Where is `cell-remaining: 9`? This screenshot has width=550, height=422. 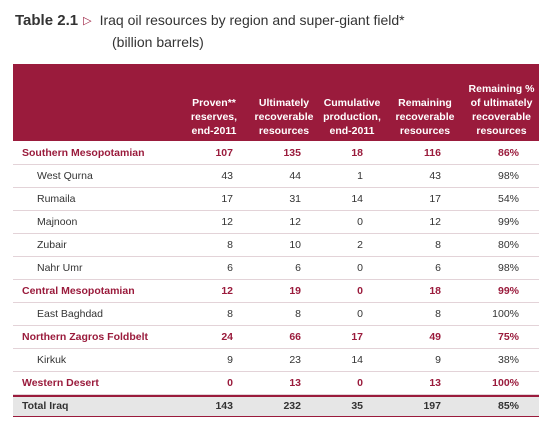 cell-remaining: 9 is located at coordinates (438, 360).